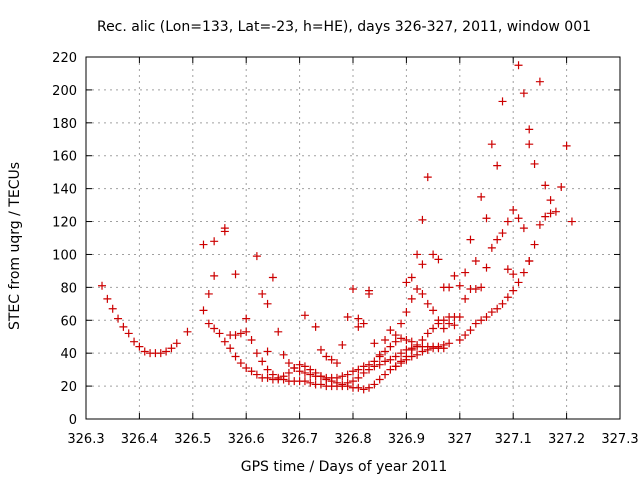 The image size is (640, 484). Describe the element at coordinates (139, 439) in the screenshot. I see `x-tick-label: 326.4` at that location.